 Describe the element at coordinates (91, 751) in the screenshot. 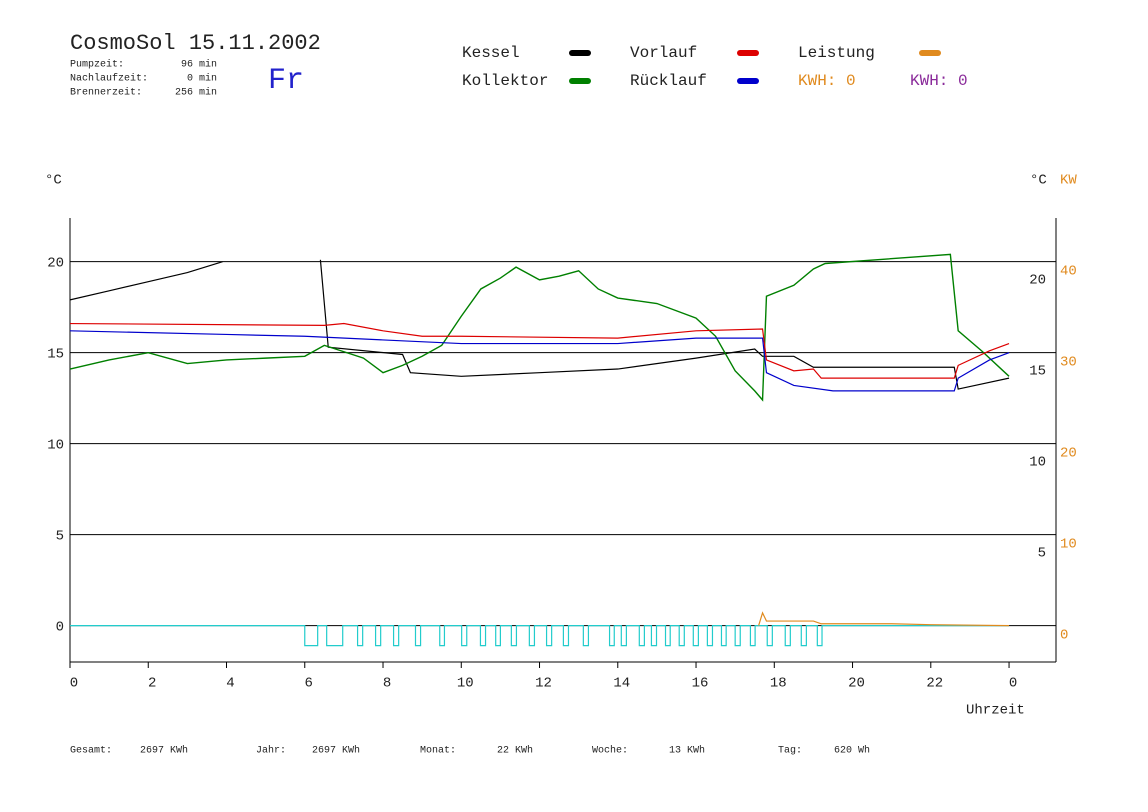

I see `total-label: Gesamt:` at that location.